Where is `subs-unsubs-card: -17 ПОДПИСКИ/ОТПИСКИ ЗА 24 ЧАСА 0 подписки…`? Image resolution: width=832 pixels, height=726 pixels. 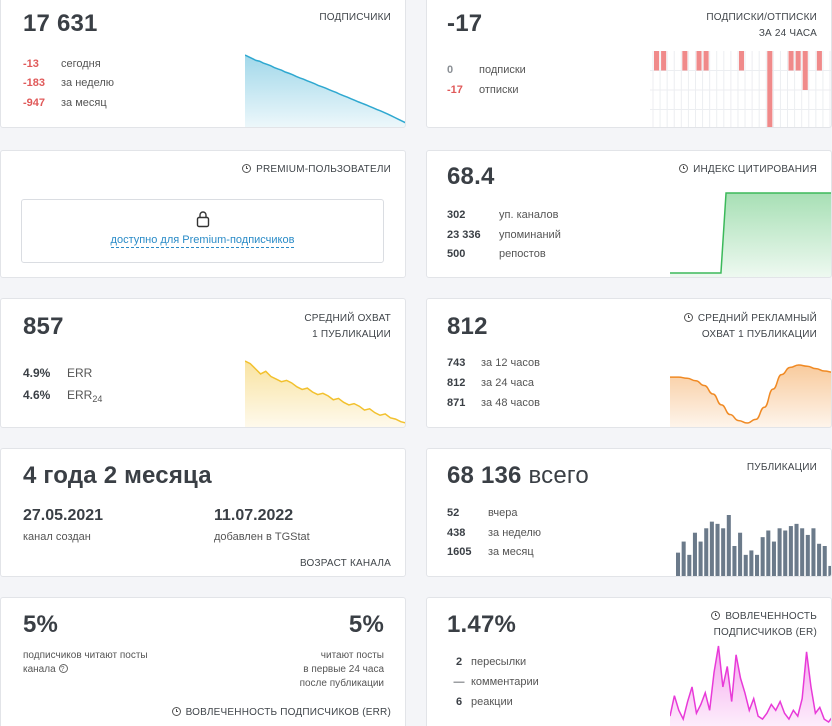 subs-unsubs-card: -17 ПОДПИСКИ/ОТПИСКИ ЗА 24 ЧАСА 0 подписки… is located at coordinates (629, 64).